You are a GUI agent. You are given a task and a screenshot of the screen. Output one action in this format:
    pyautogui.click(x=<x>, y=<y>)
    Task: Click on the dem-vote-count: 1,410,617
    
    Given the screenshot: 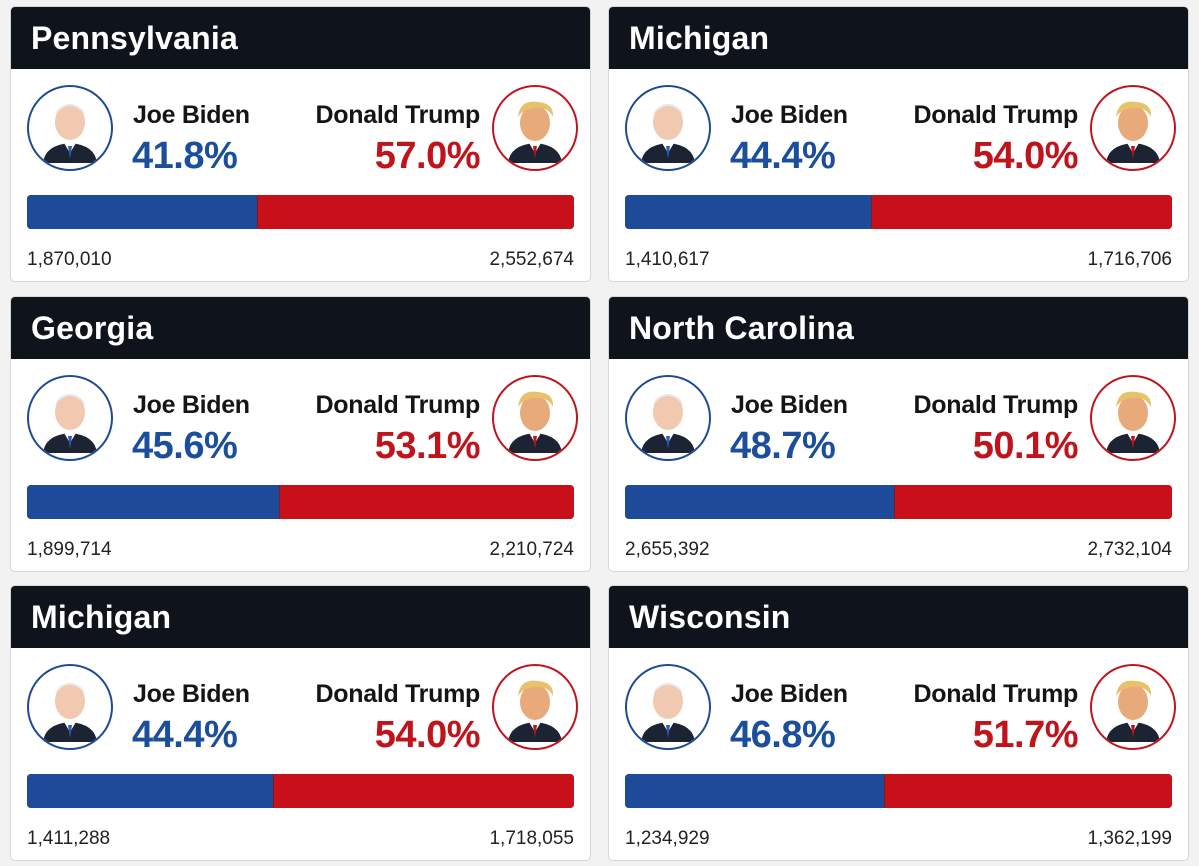 What is the action you would take?
    pyautogui.click(x=667, y=259)
    